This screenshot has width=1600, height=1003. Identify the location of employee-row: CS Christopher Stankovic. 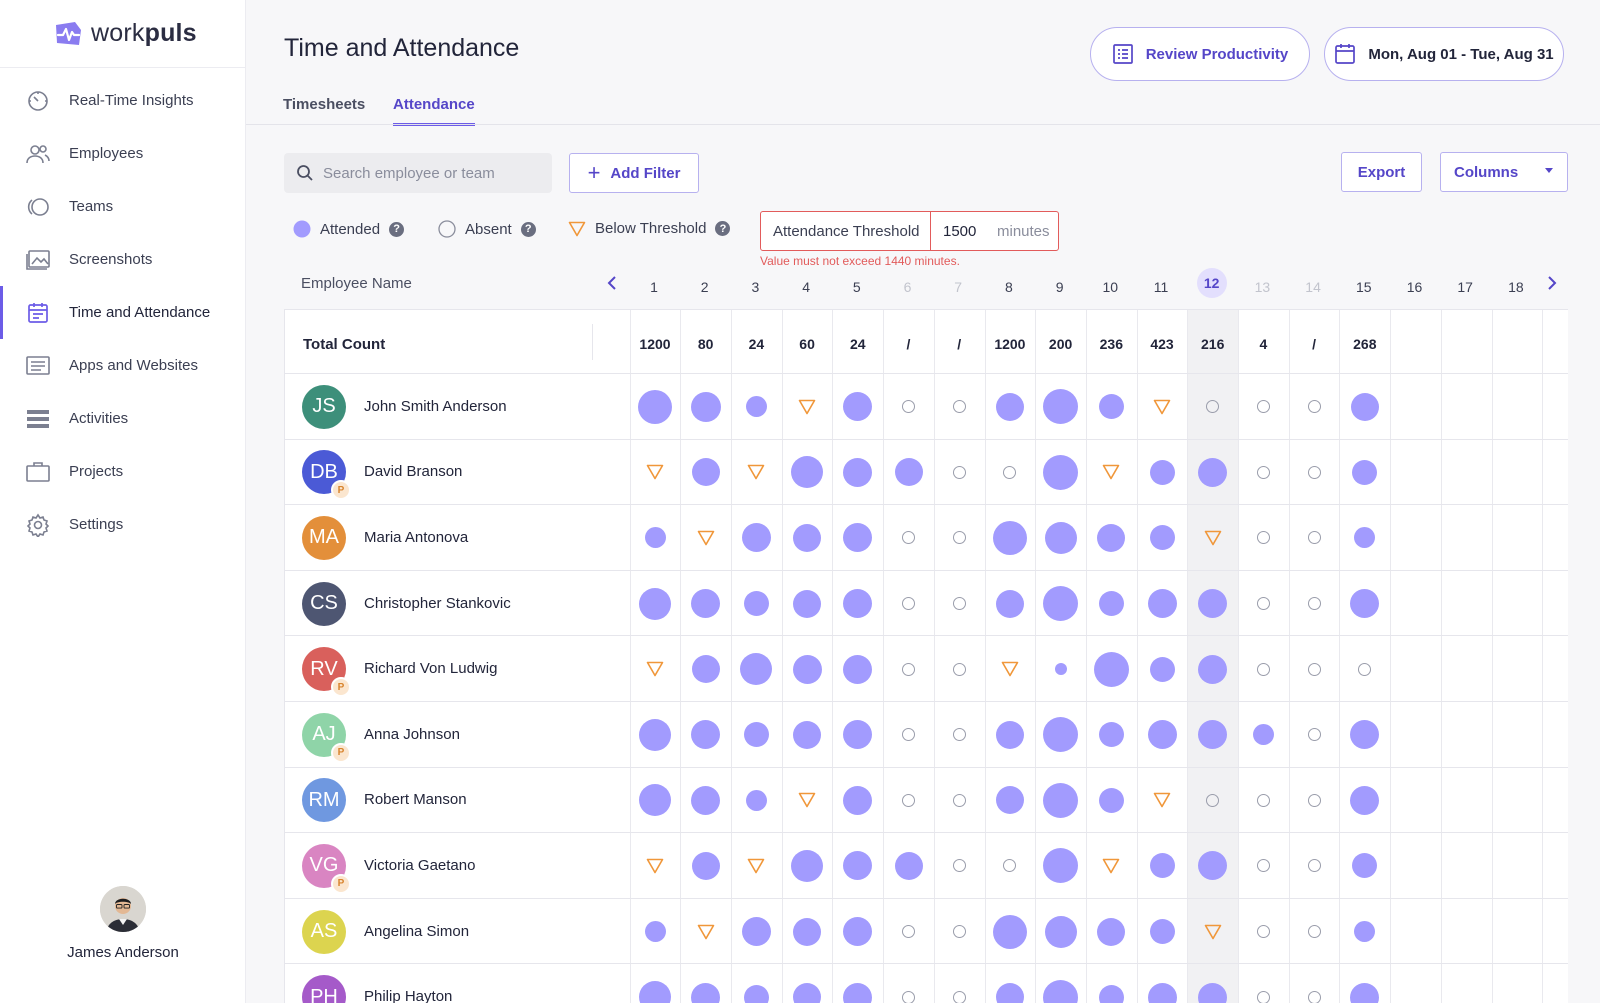
(926, 604).